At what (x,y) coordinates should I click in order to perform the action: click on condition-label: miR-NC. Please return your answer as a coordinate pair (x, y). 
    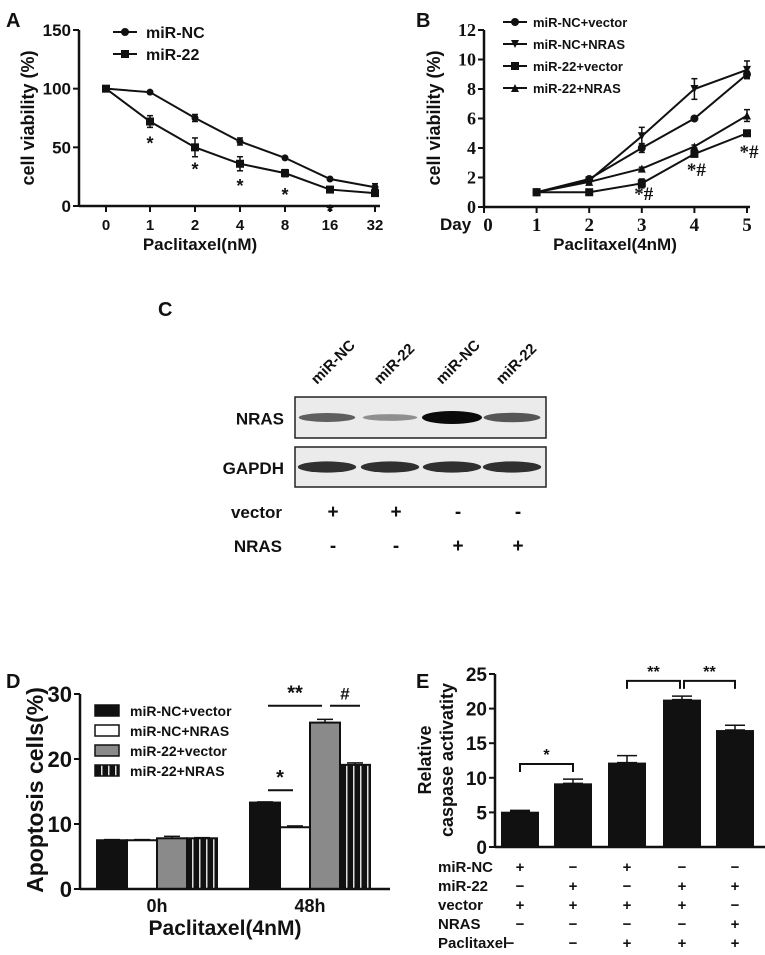
    Looking at the image, I should click on (465, 867).